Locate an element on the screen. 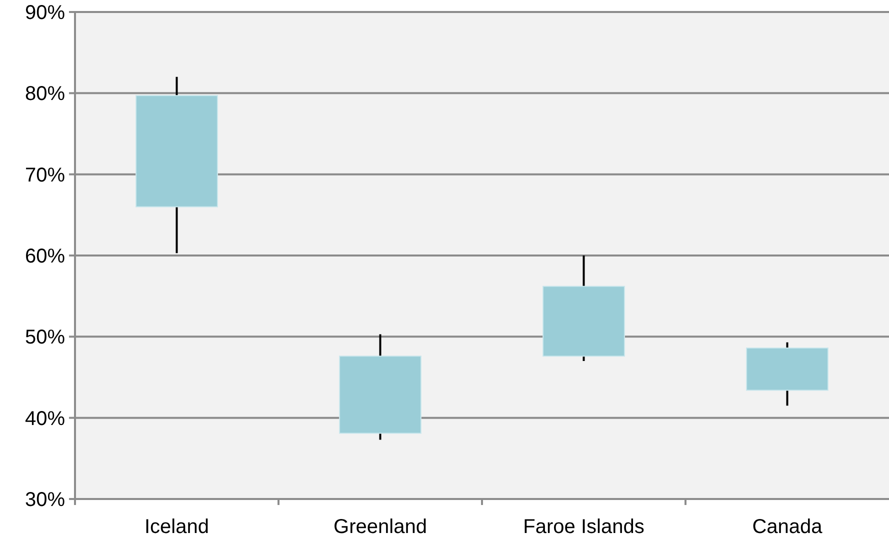  y-tick-label: 80% is located at coordinates (45, 94).